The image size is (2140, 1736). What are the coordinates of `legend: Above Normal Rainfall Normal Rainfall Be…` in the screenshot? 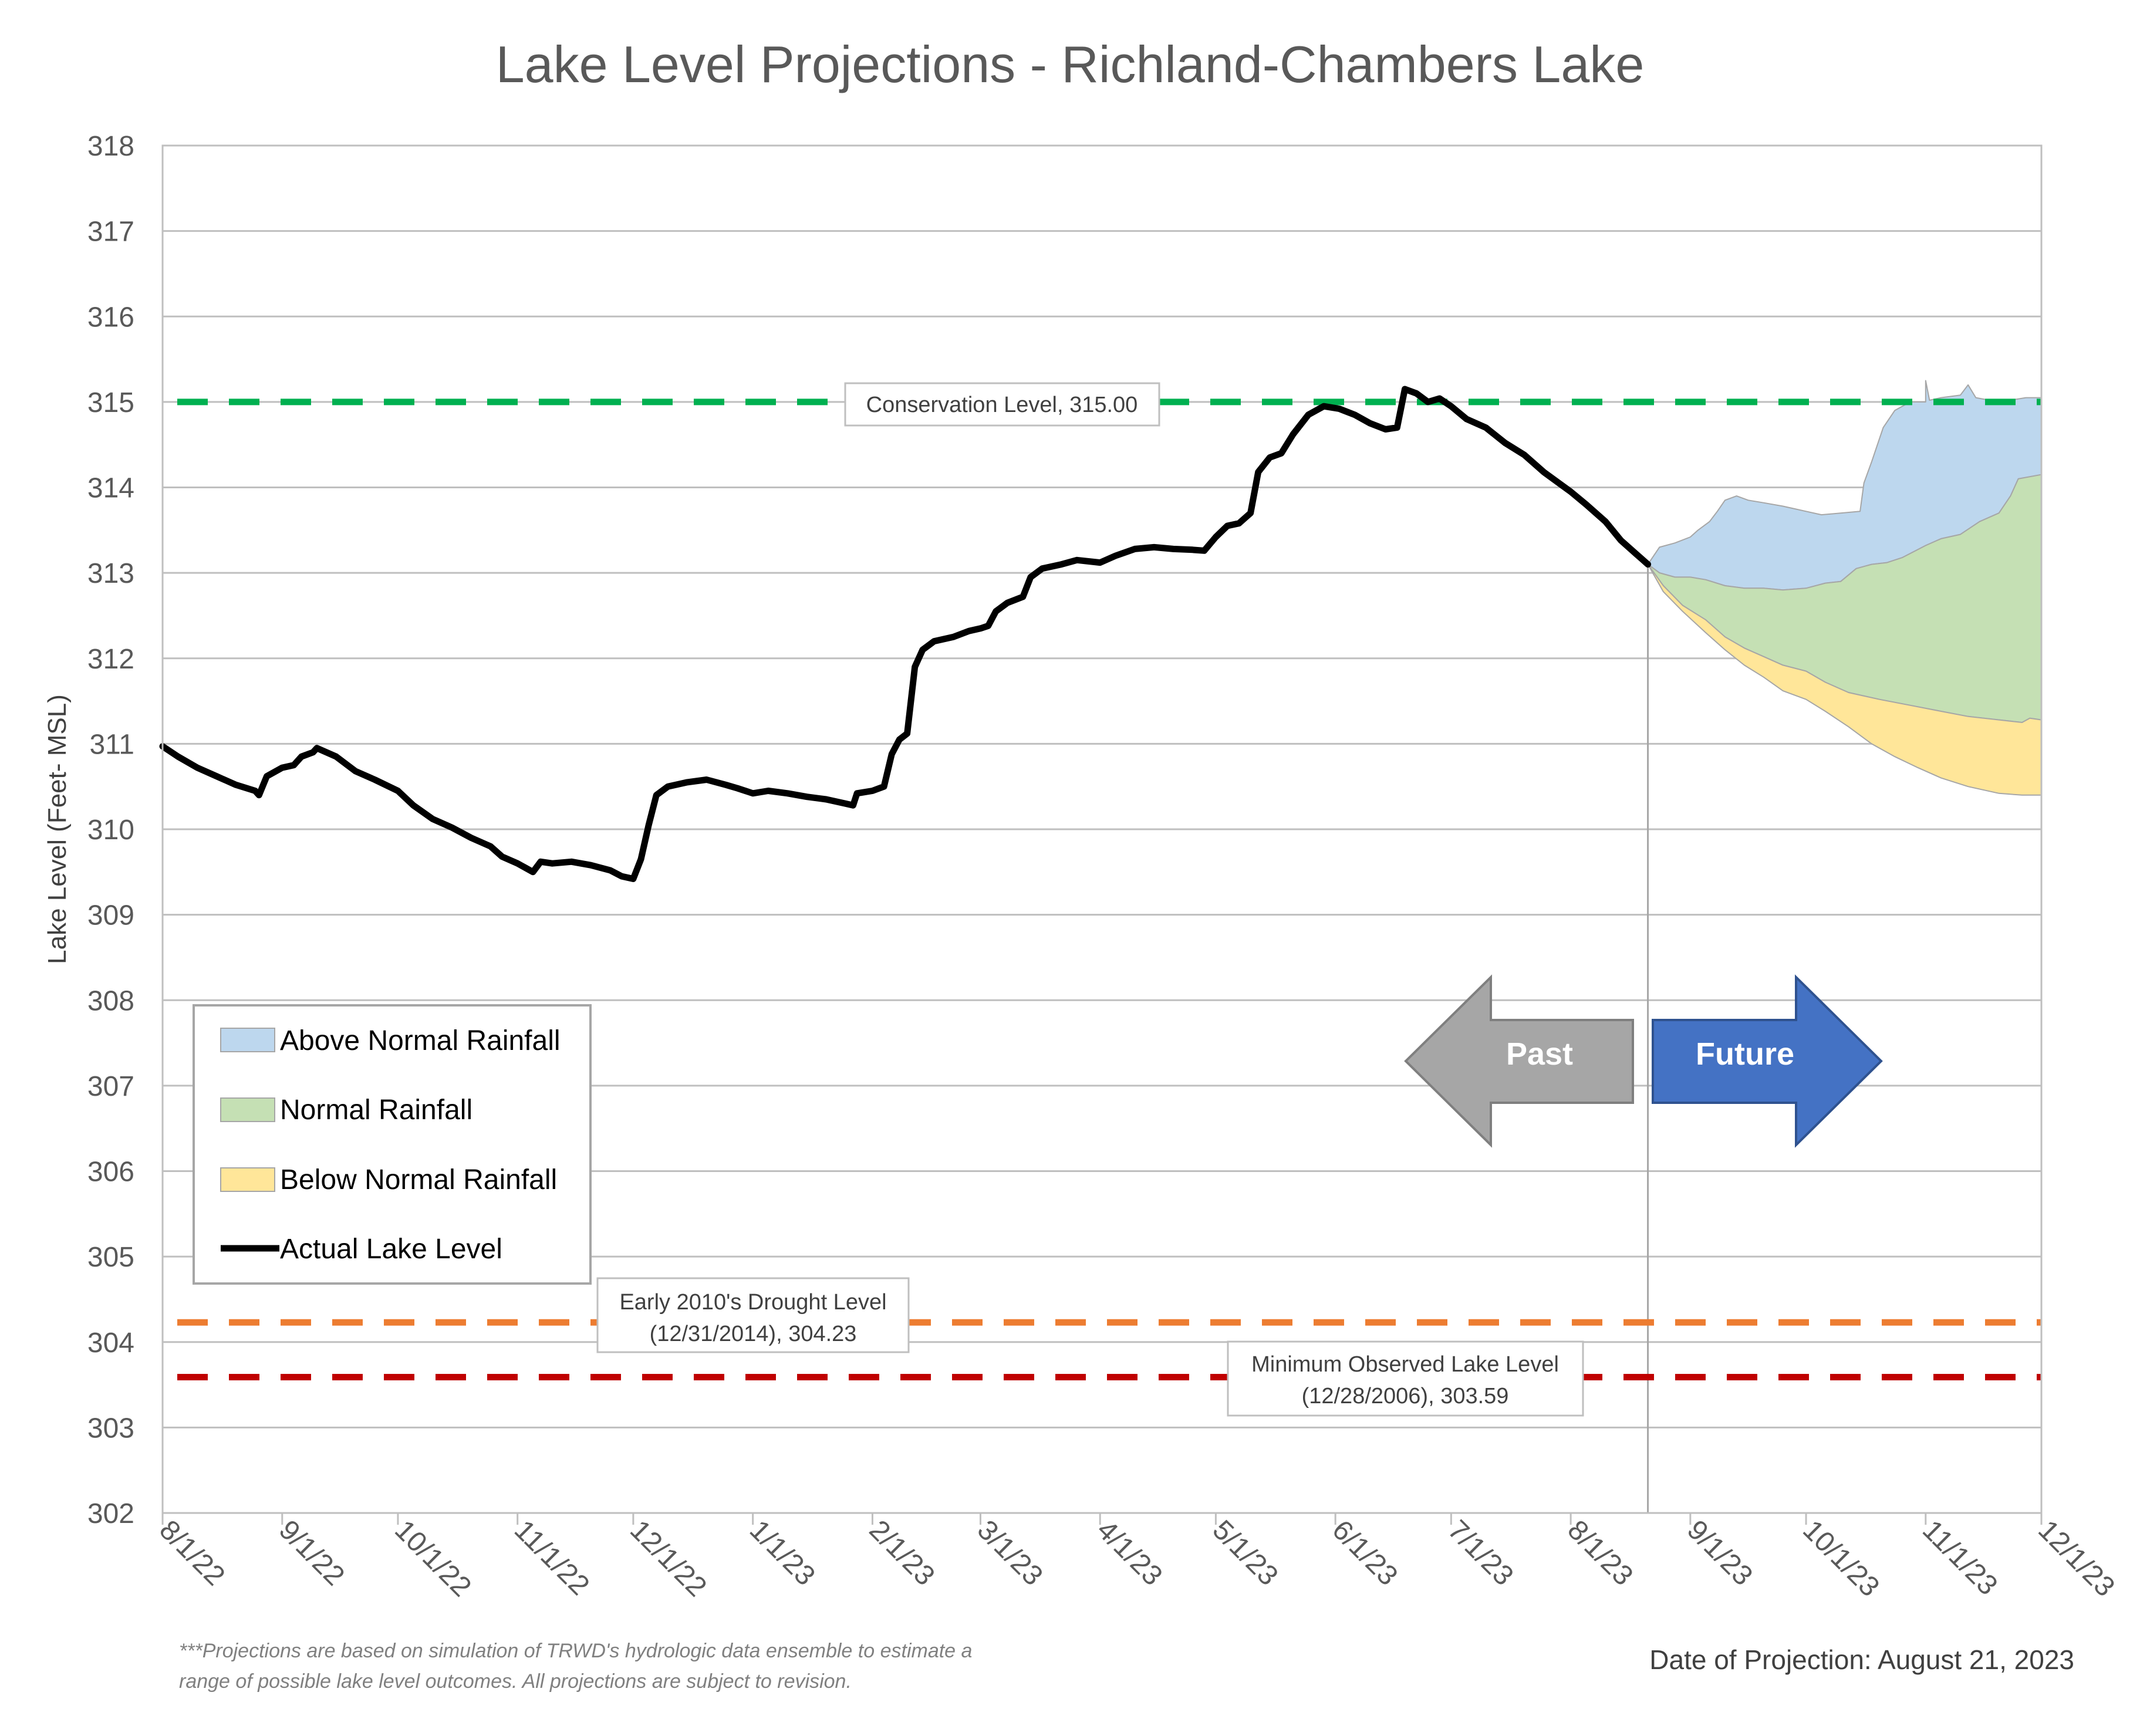 It's located at (392, 1144).